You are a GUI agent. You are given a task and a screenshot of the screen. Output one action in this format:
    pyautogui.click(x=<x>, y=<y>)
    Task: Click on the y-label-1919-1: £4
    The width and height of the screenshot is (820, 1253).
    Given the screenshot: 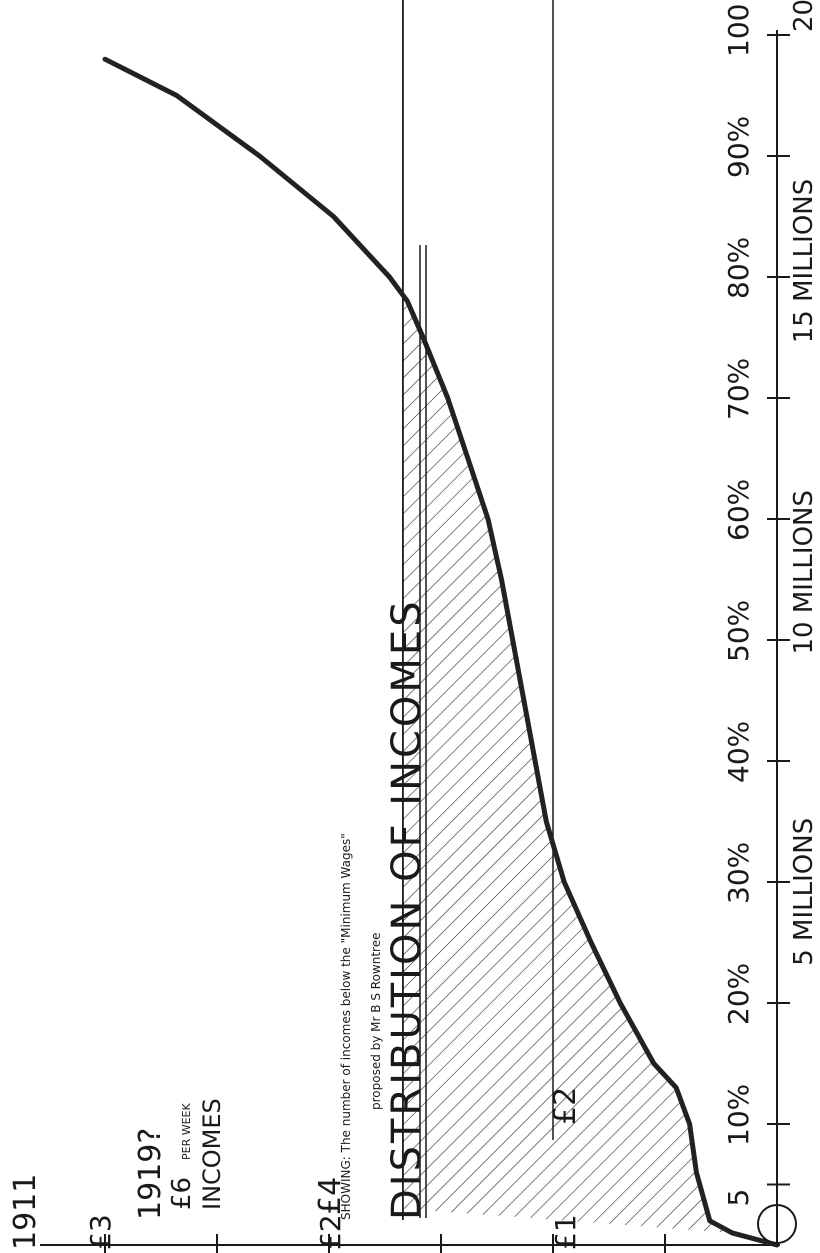 What is the action you would take?
    pyautogui.click(x=330, y=1196)
    